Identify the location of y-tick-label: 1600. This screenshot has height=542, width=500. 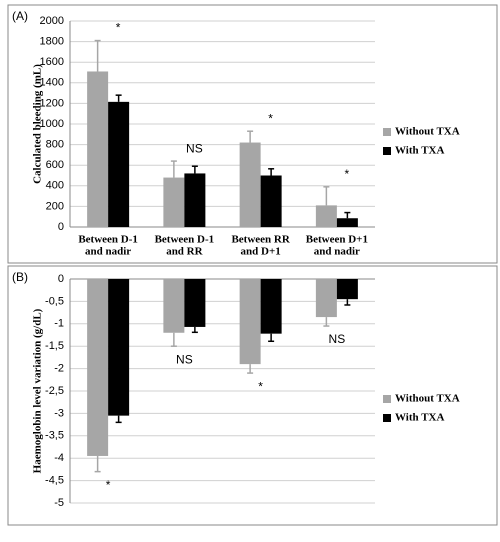
(52, 62).